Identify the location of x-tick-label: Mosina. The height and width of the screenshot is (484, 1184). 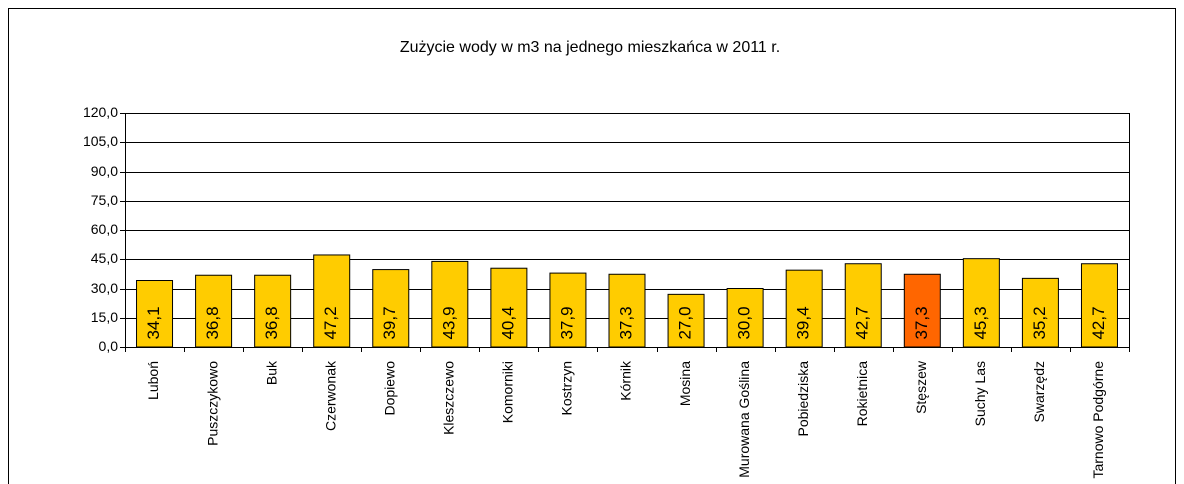
(685, 383).